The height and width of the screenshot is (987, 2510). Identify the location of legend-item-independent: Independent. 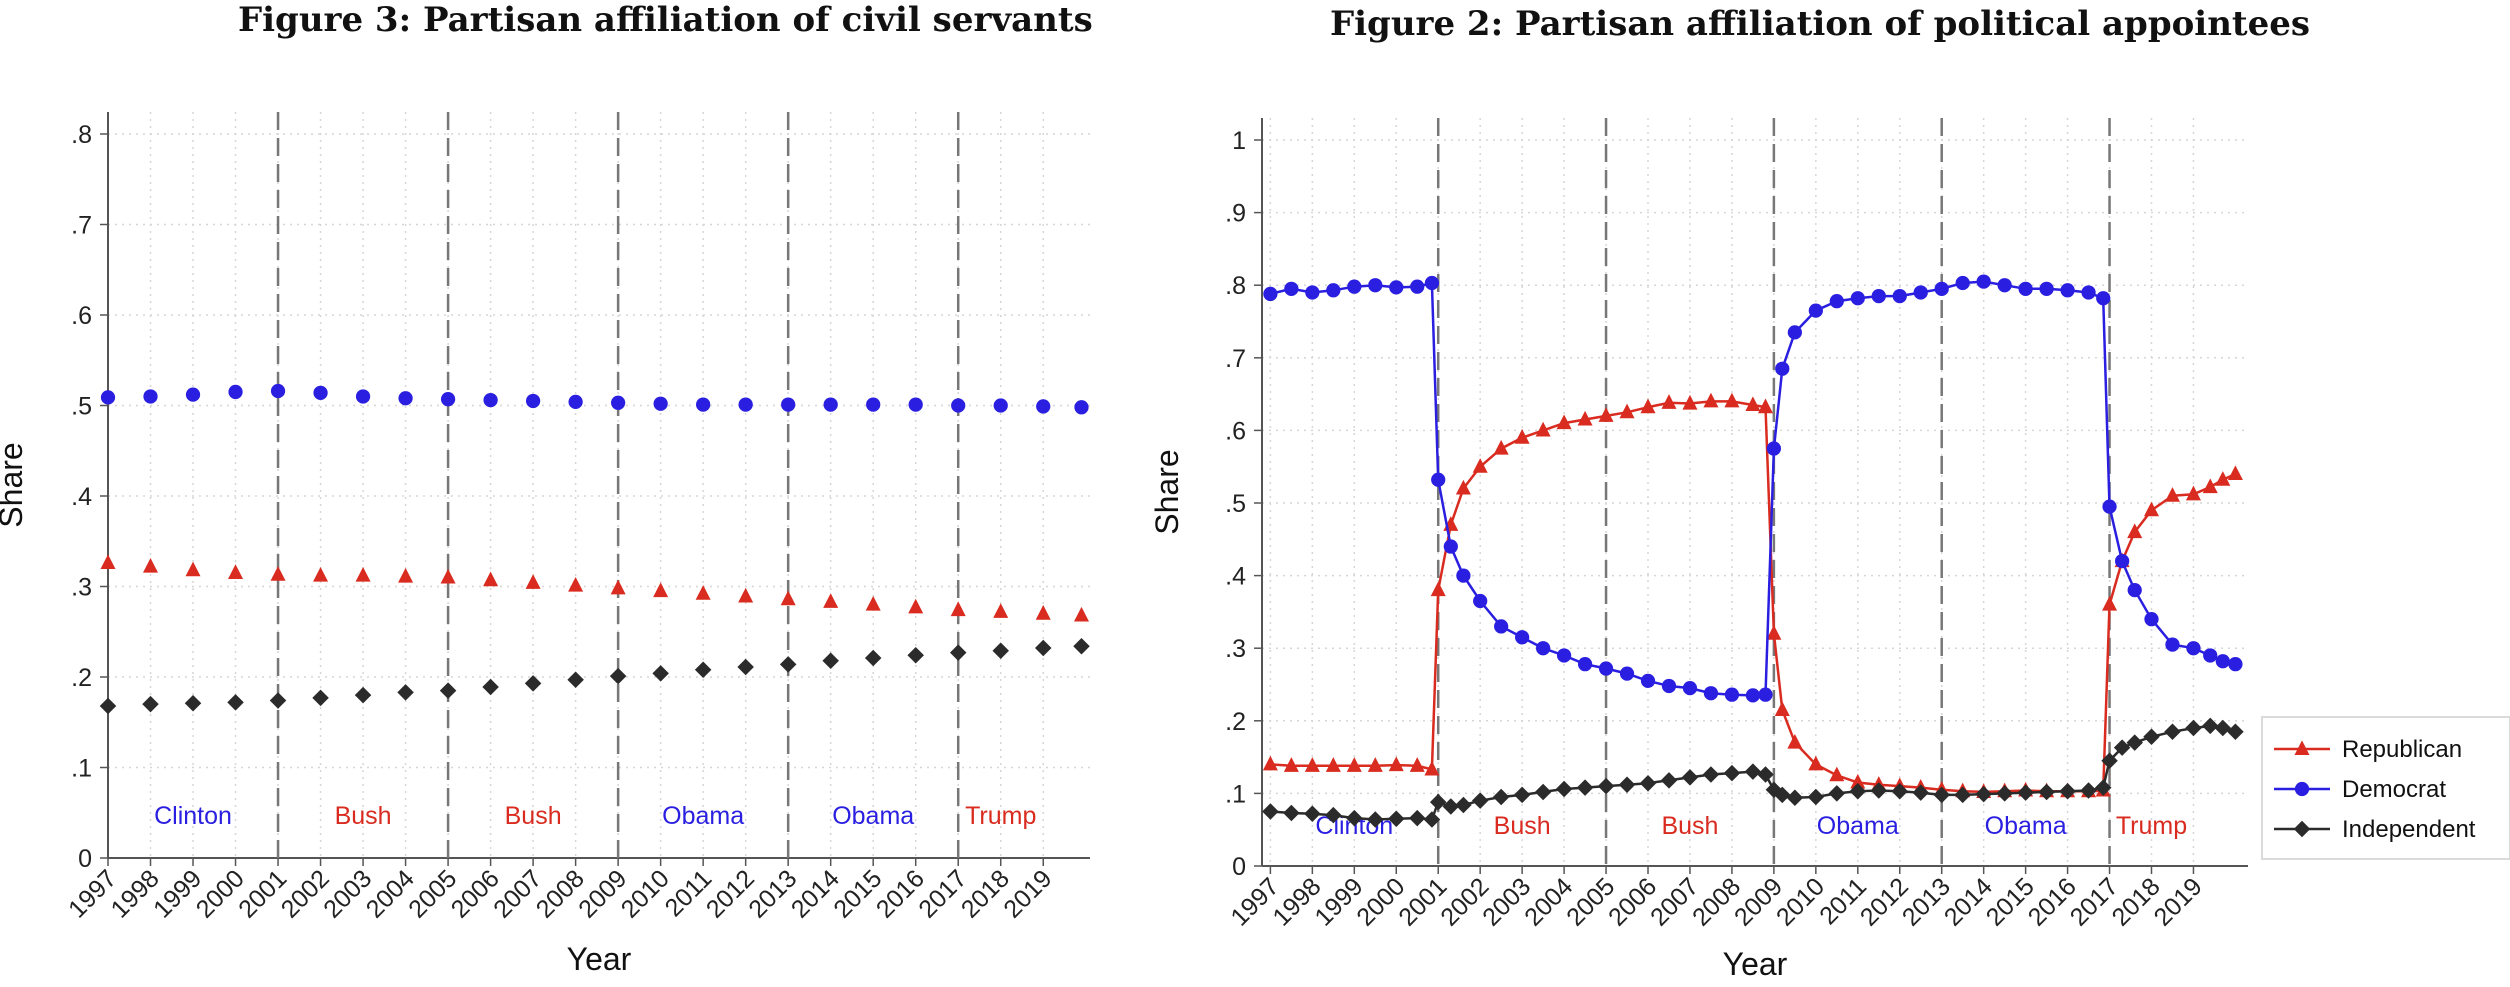
(2375, 829).